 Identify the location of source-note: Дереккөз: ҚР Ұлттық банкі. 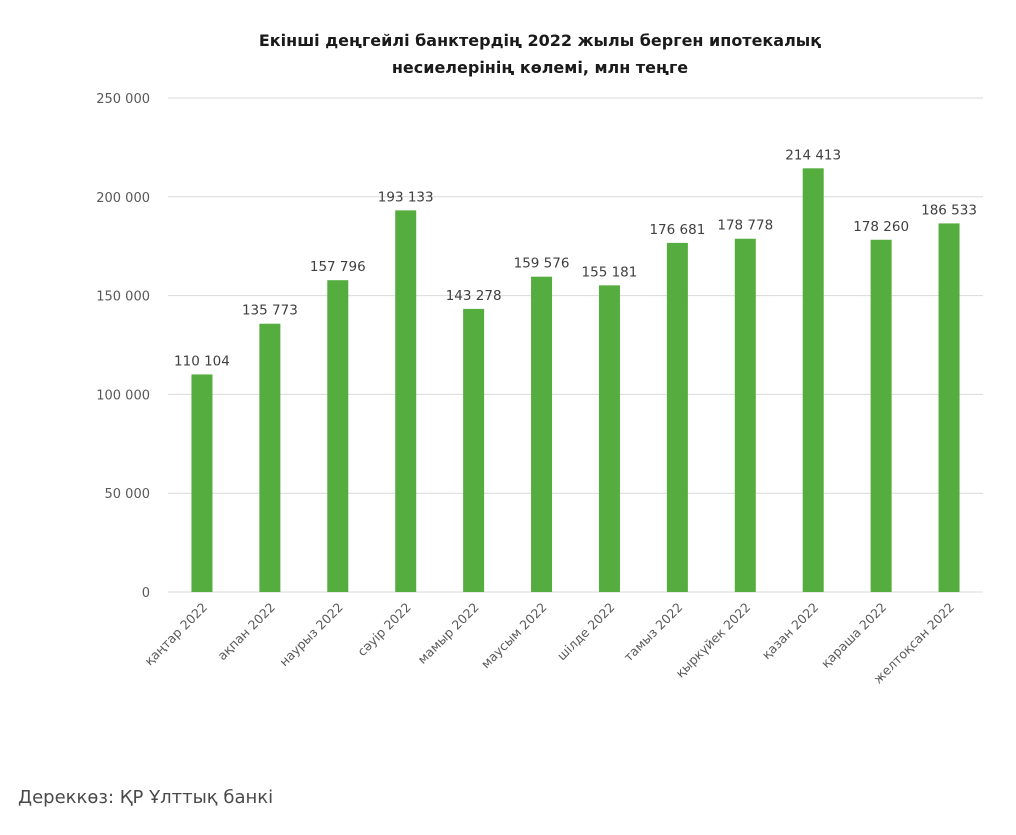
(146, 797).